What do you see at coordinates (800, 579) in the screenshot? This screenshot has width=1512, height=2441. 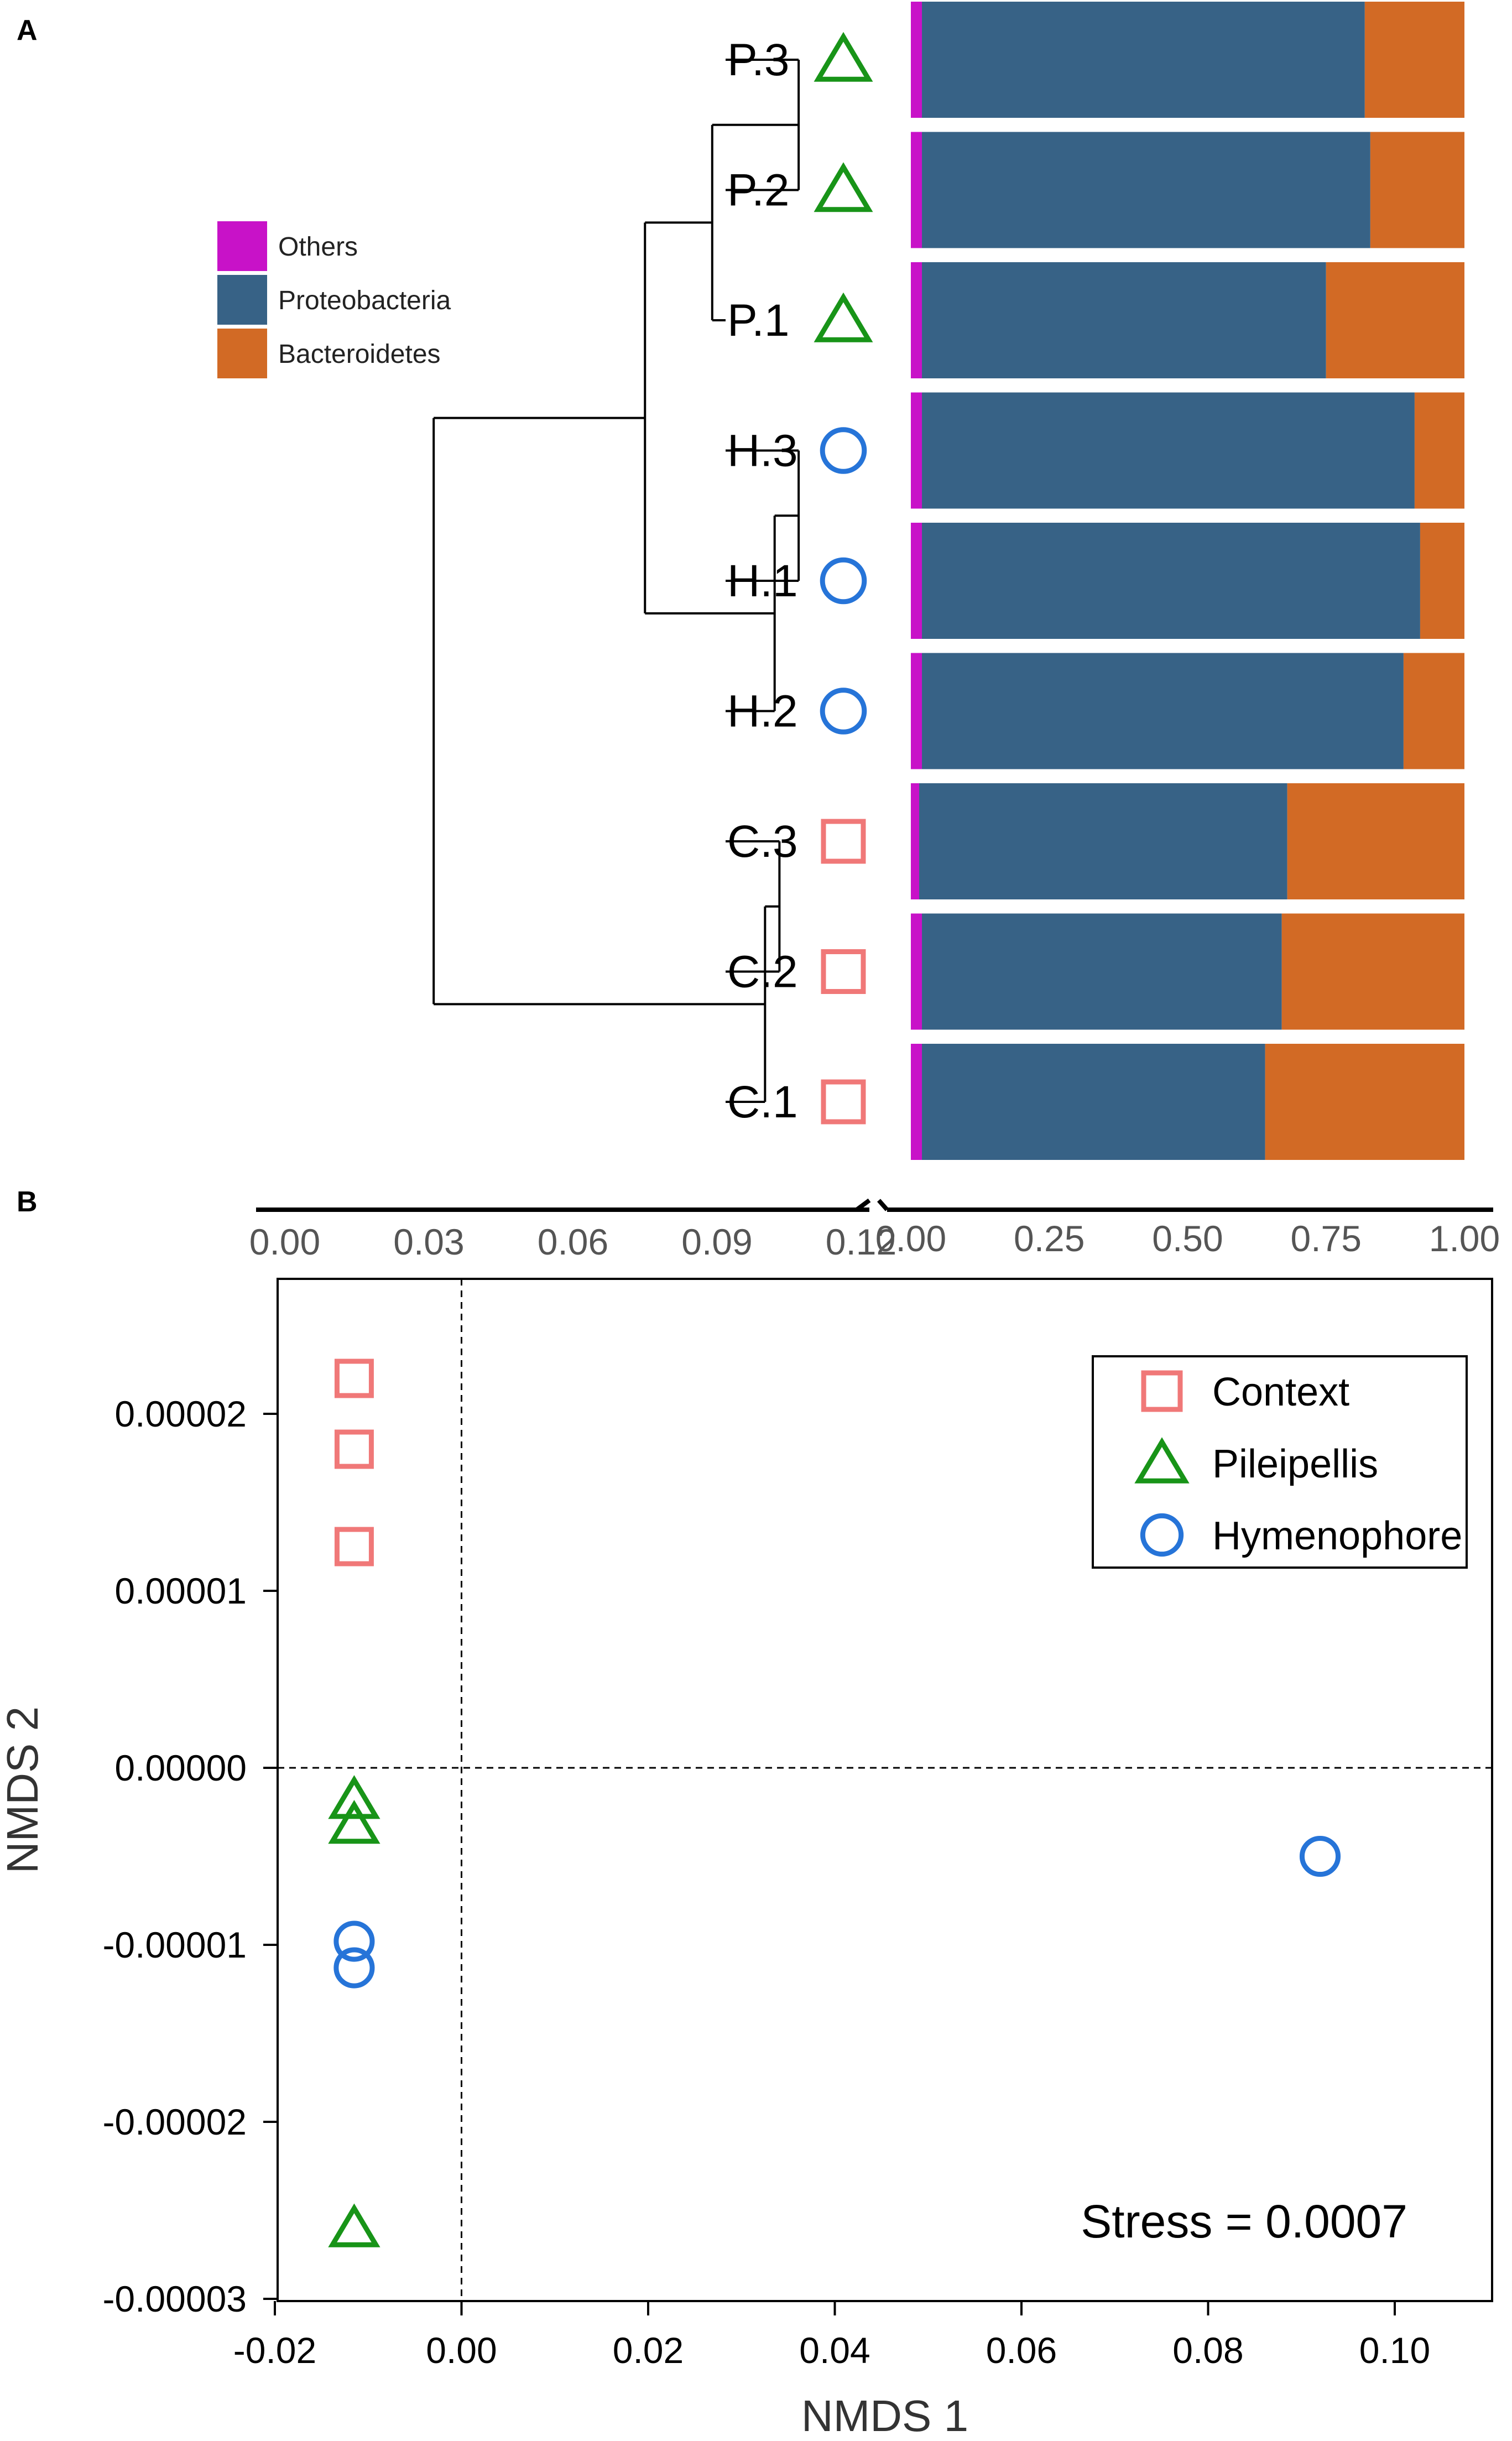 I see `sample-labels: P.3 P.2 P.1 H.3 H.1 H.2 C.3 C.2 C.1` at bounding box center [800, 579].